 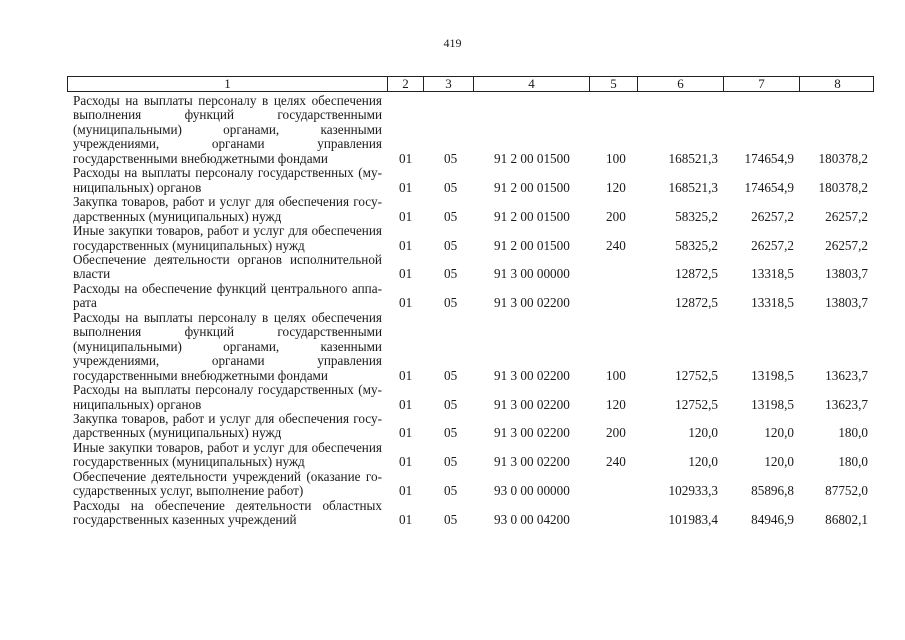 I want to click on header-col-4: 4, so click(x=531, y=84).